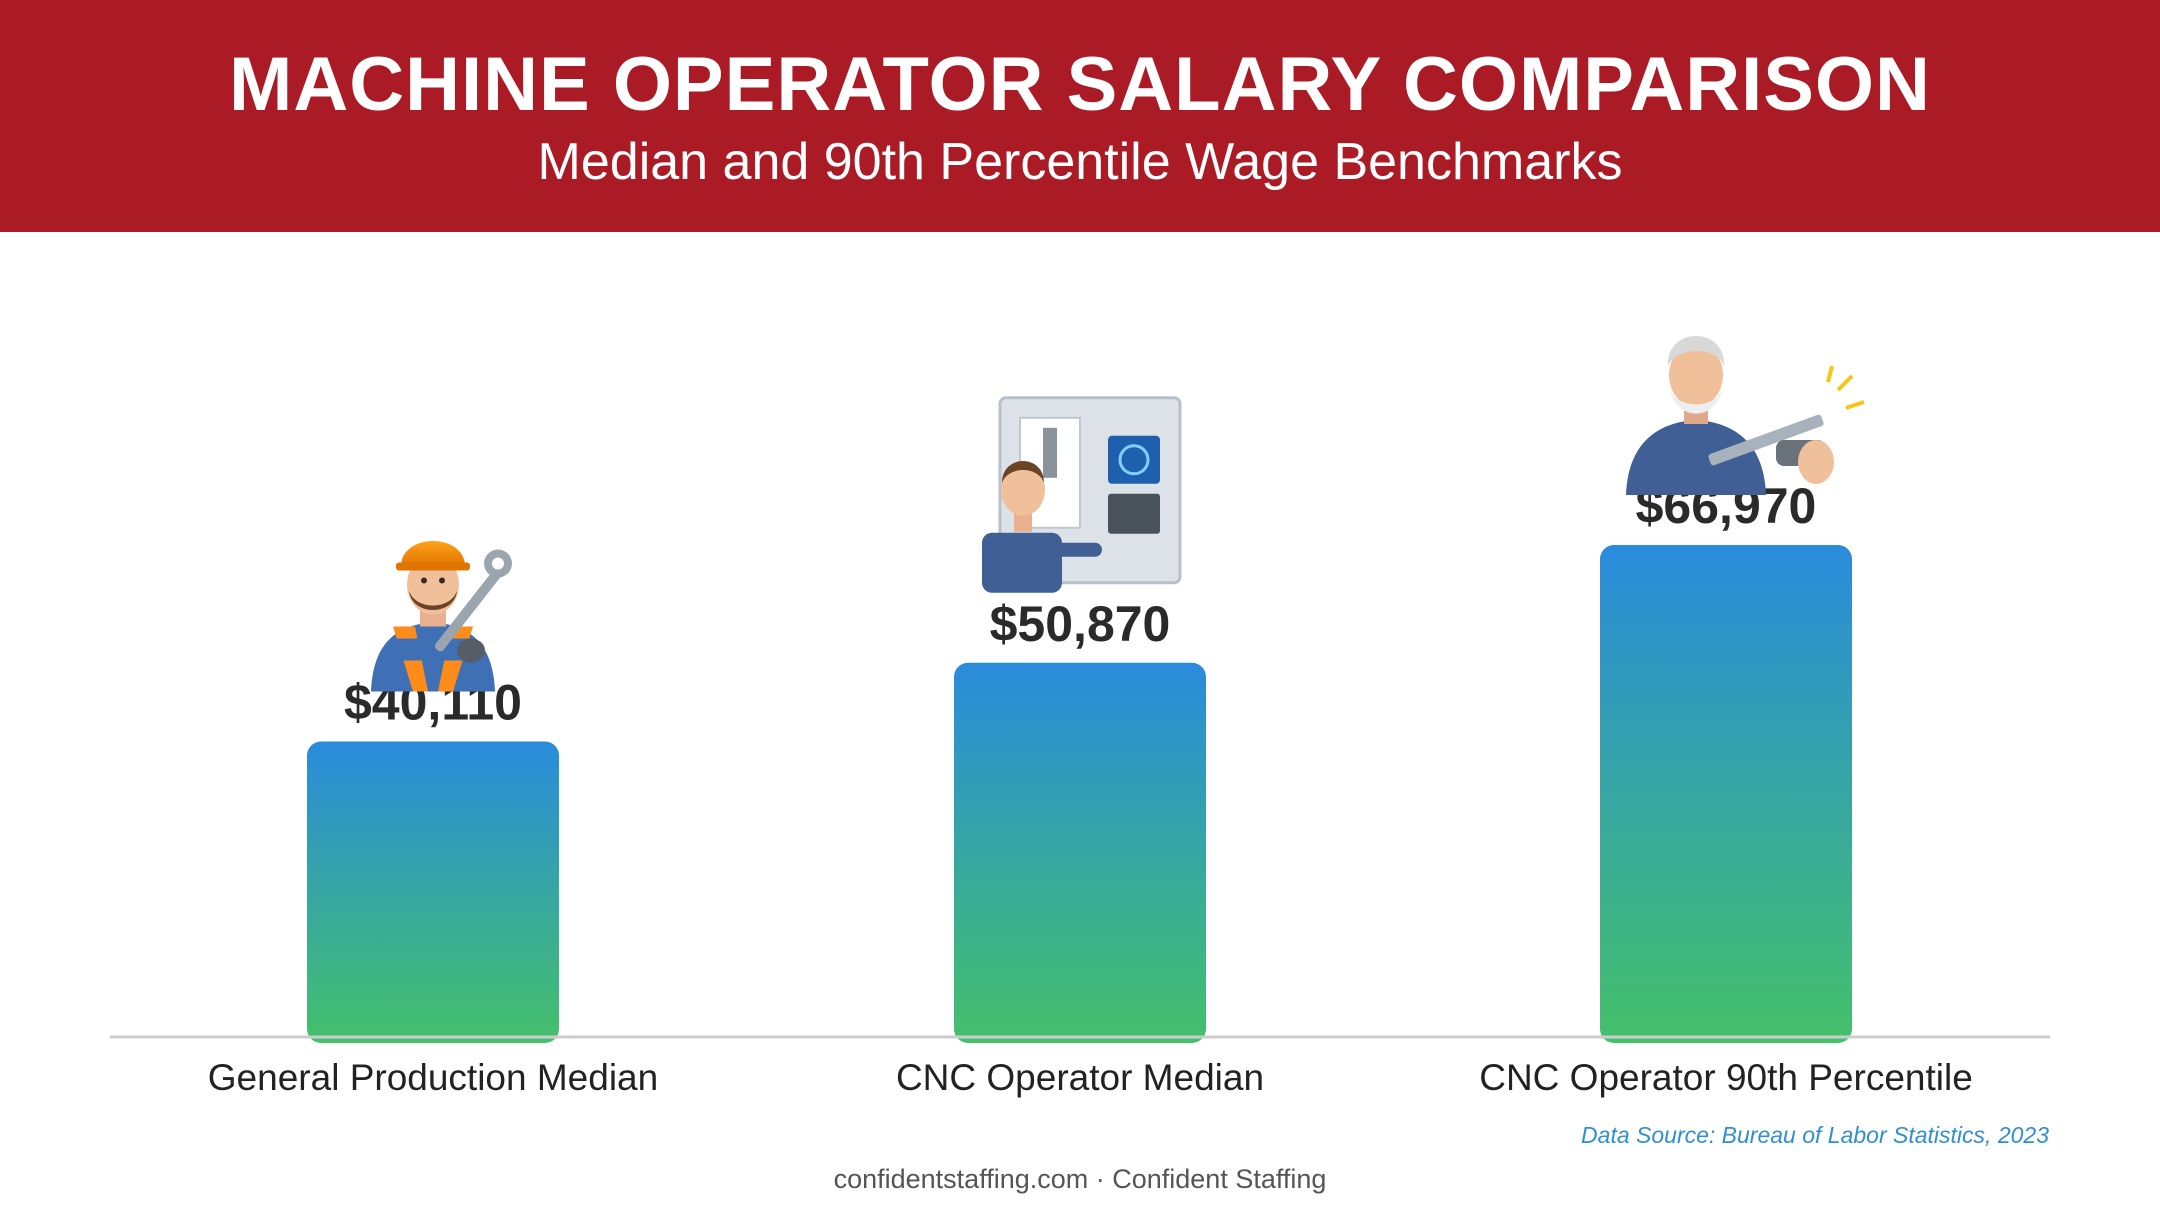 The height and width of the screenshot is (1206, 2160). What do you see at coordinates (1080, 624) in the screenshot?
I see `bar-value-label: $50,870` at bounding box center [1080, 624].